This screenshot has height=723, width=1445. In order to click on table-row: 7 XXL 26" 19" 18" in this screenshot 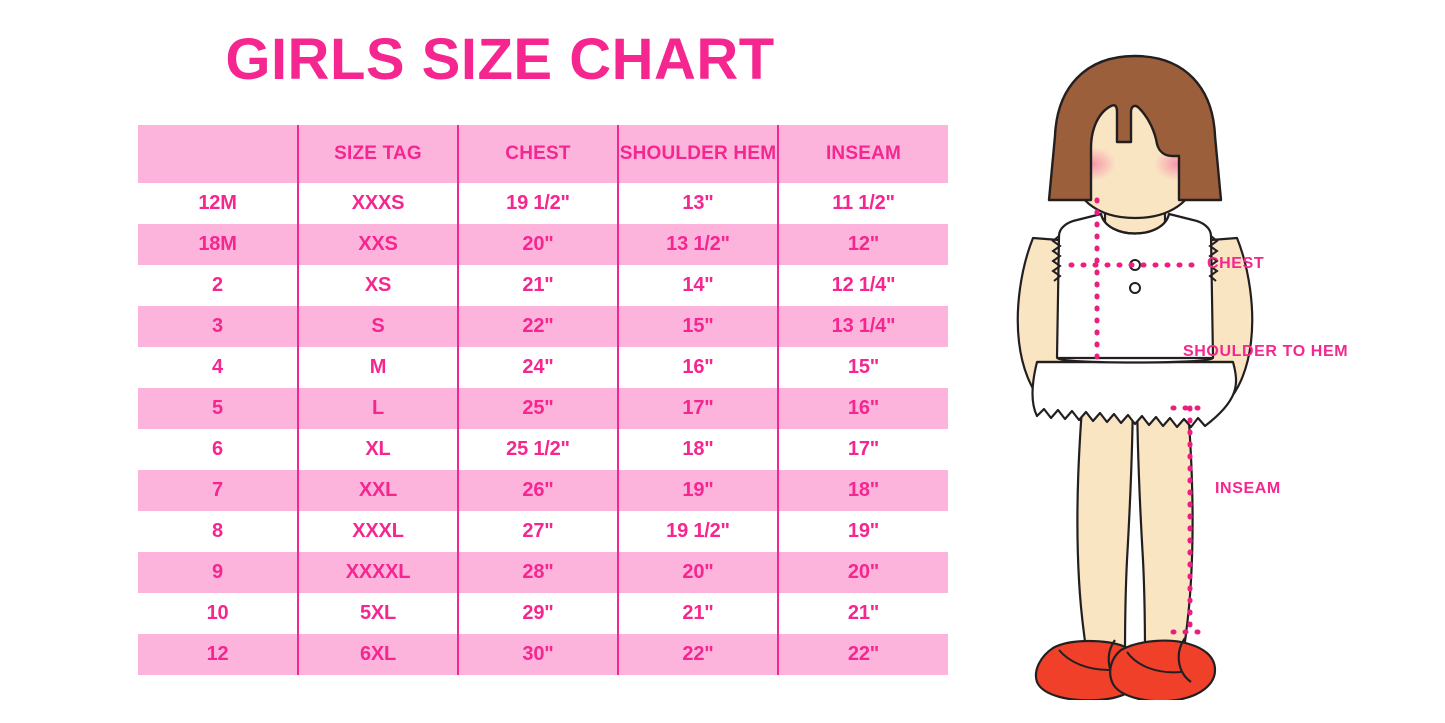, I will do `click(543, 490)`.